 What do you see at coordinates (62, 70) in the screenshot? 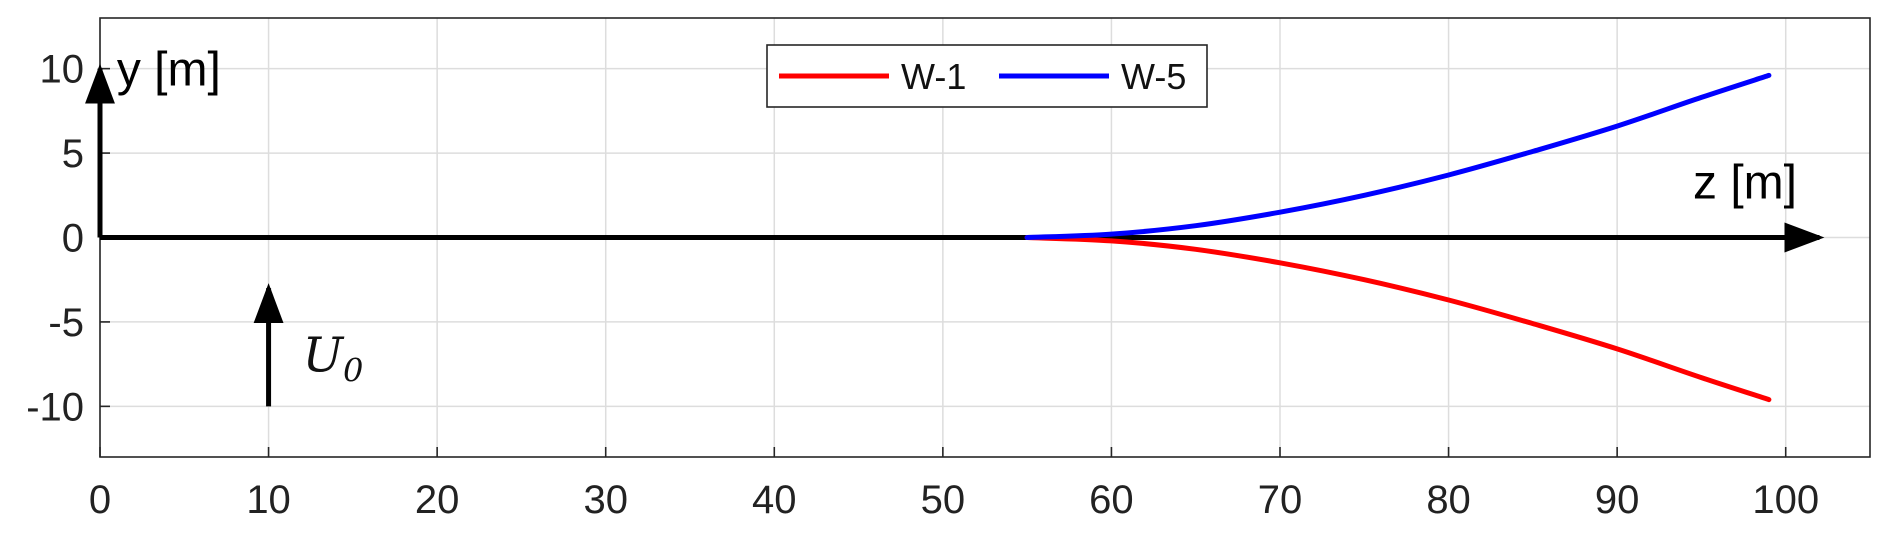
I see `y-tick-label: 10` at bounding box center [62, 70].